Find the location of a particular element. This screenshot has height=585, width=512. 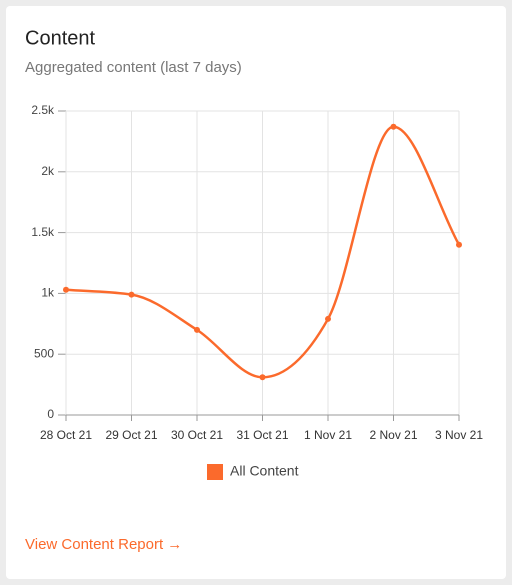

x-tick-label: 31 Oct 21 is located at coordinates (262, 435).